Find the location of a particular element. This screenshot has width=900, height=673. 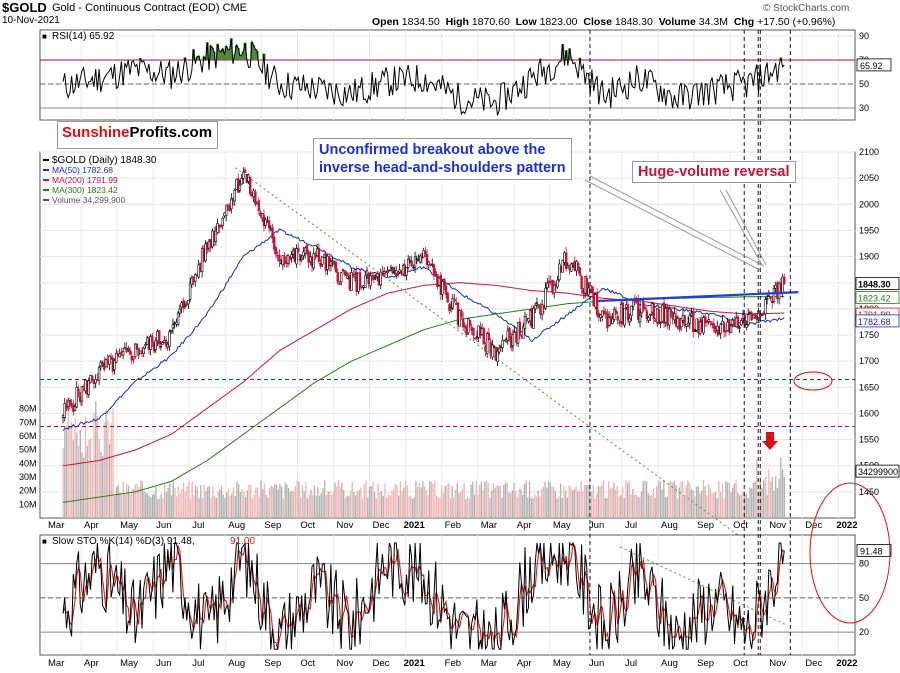

reversal-pointer is located at coordinates (741, 227).